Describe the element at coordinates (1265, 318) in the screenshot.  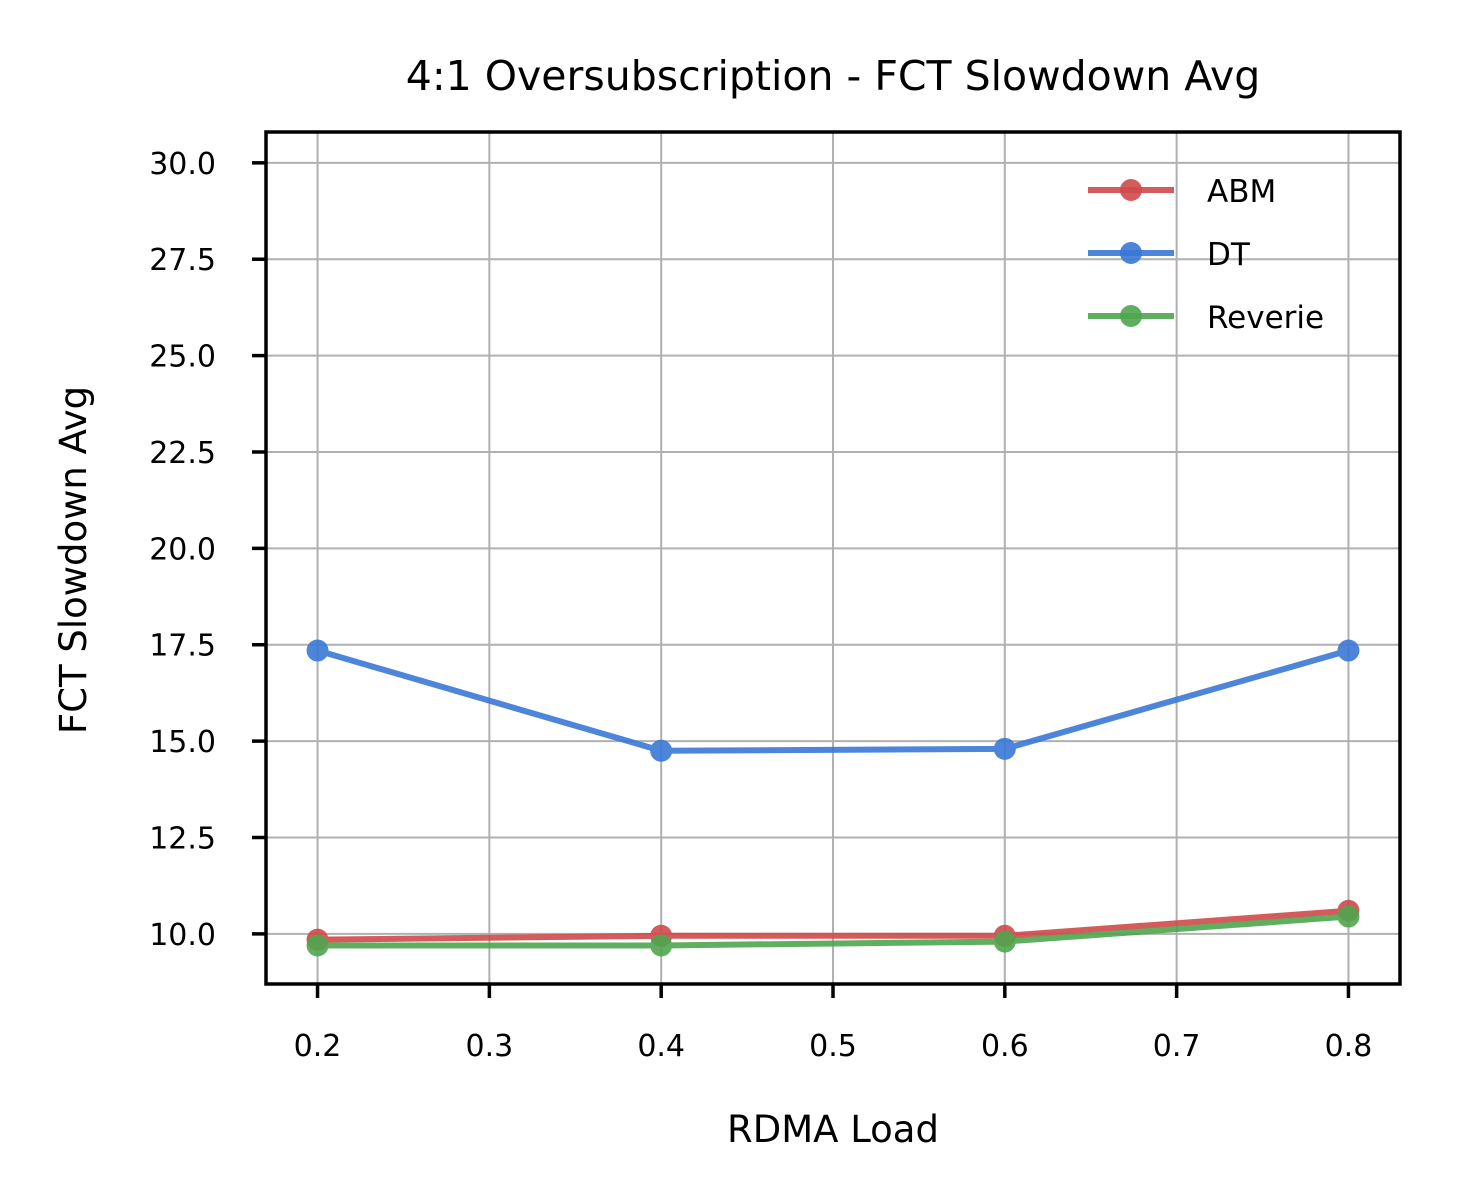
I see `legend-label: Reverie` at that location.